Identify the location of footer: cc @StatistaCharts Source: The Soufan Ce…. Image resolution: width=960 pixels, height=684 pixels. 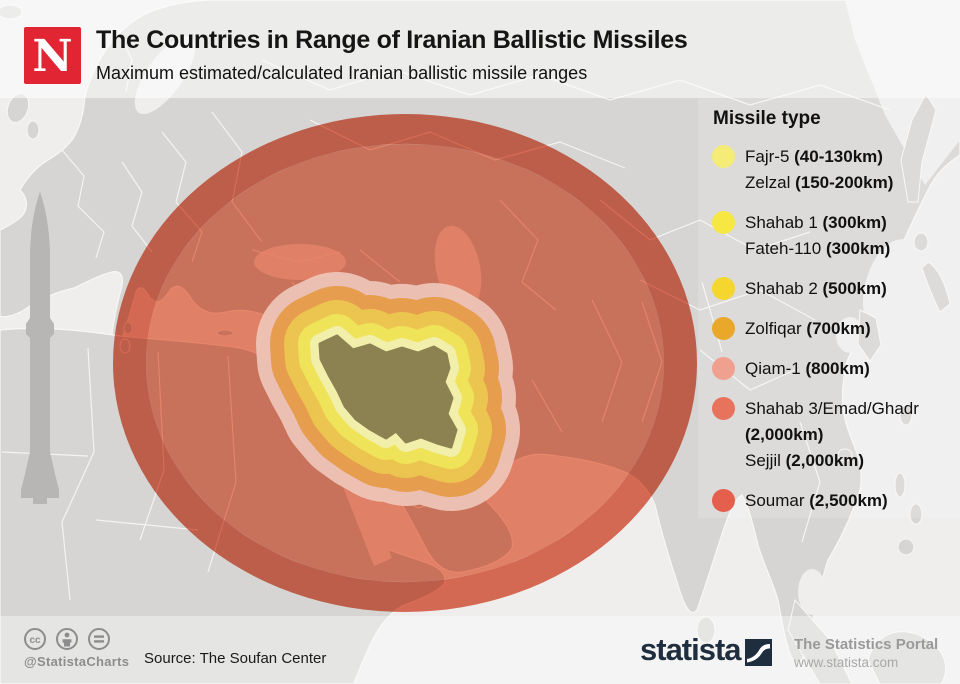
(480, 650).